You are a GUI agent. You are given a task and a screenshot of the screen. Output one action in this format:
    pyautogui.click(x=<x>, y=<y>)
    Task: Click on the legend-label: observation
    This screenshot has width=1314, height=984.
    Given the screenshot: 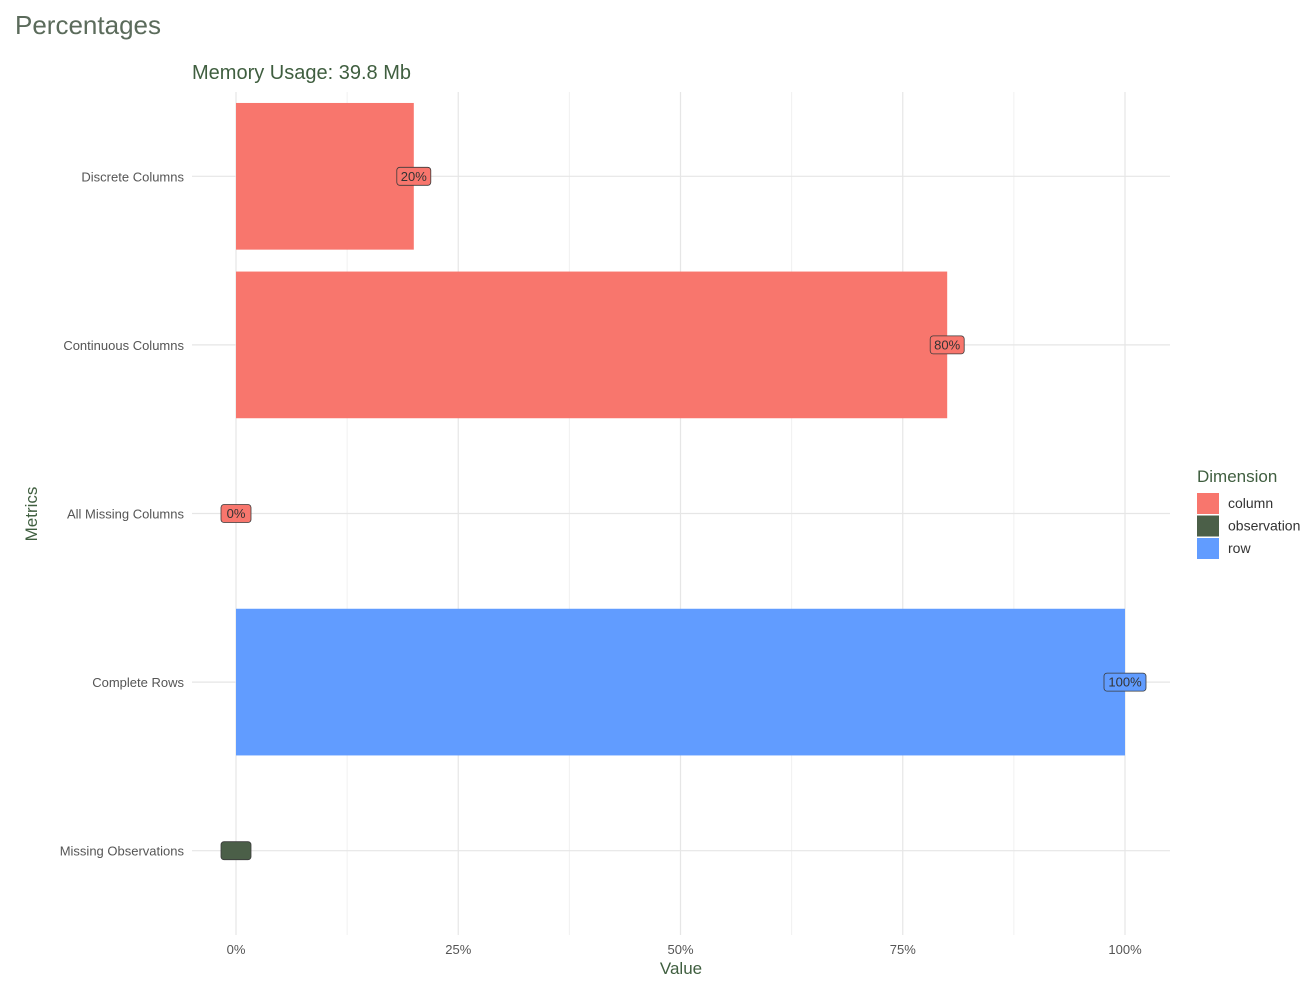 What is the action you would take?
    pyautogui.click(x=1264, y=526)
    